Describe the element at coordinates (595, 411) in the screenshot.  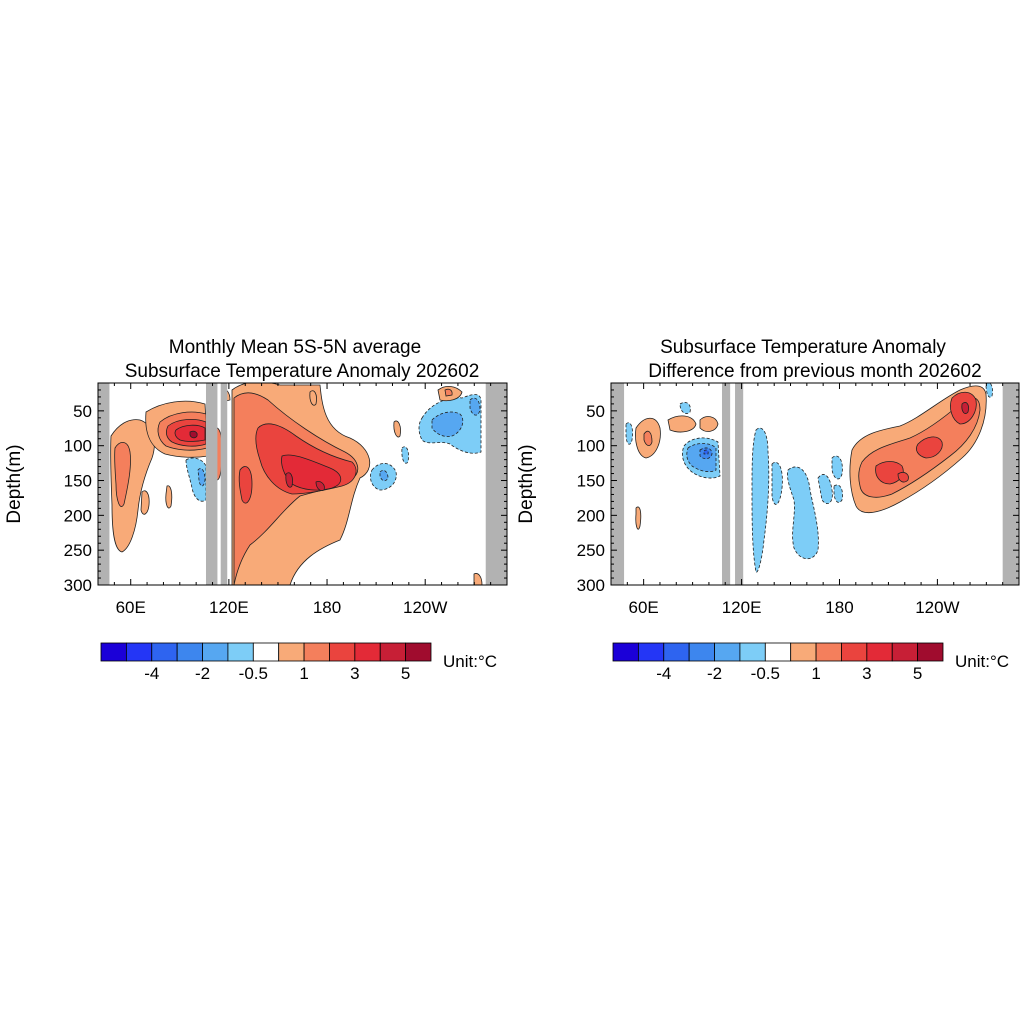
I see `y-tick-label: 50` at that location.